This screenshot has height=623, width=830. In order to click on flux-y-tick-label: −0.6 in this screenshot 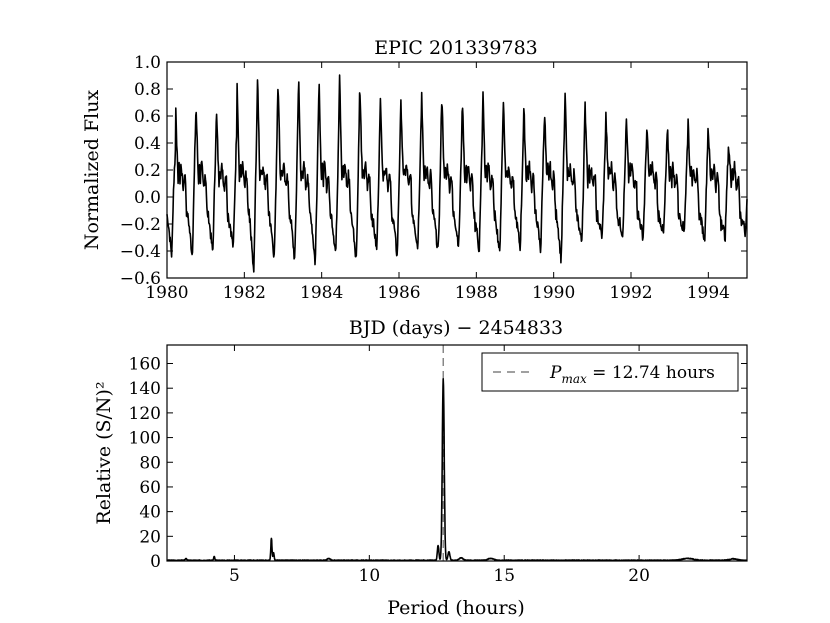, I will do `click(140, 279)`.